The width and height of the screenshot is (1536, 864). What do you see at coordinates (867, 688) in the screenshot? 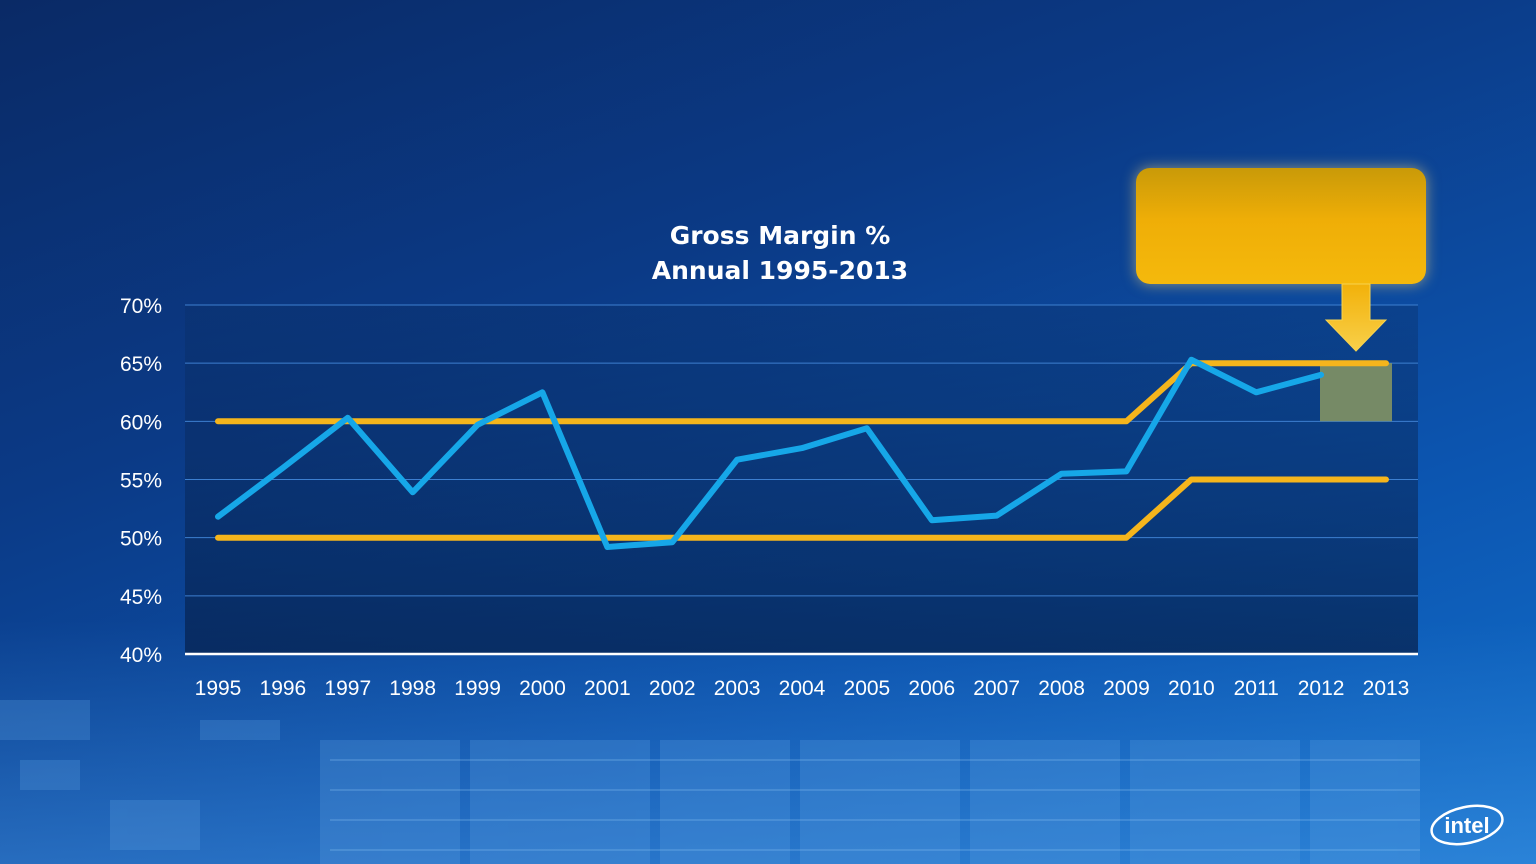
I see `x-tick-label: 2005` at bounding box center [867, 688].